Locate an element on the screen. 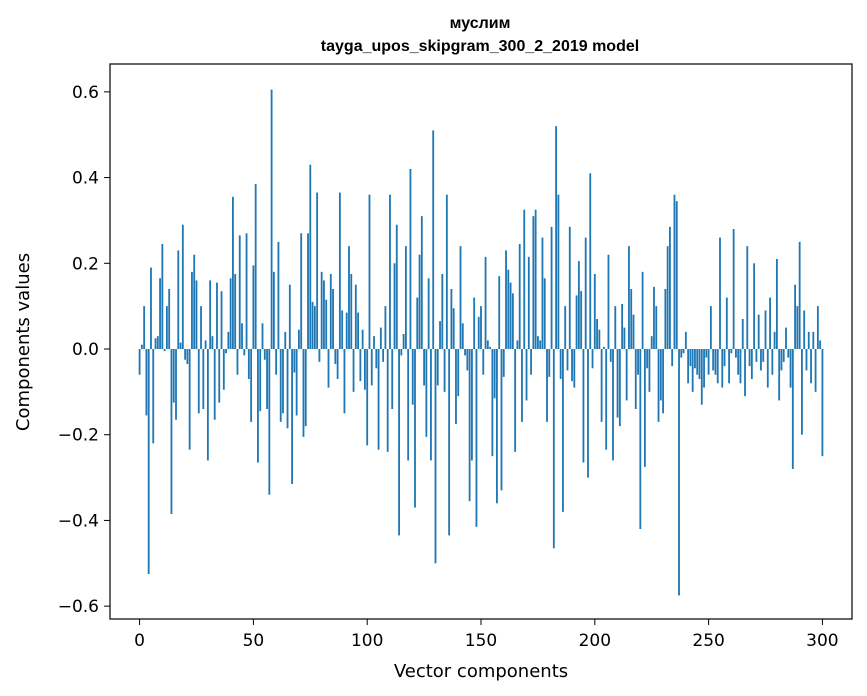 Image resolution: width=867 pixels, height=696 pixels. x-tick-label: 200 is located at coordinates (595, 641).